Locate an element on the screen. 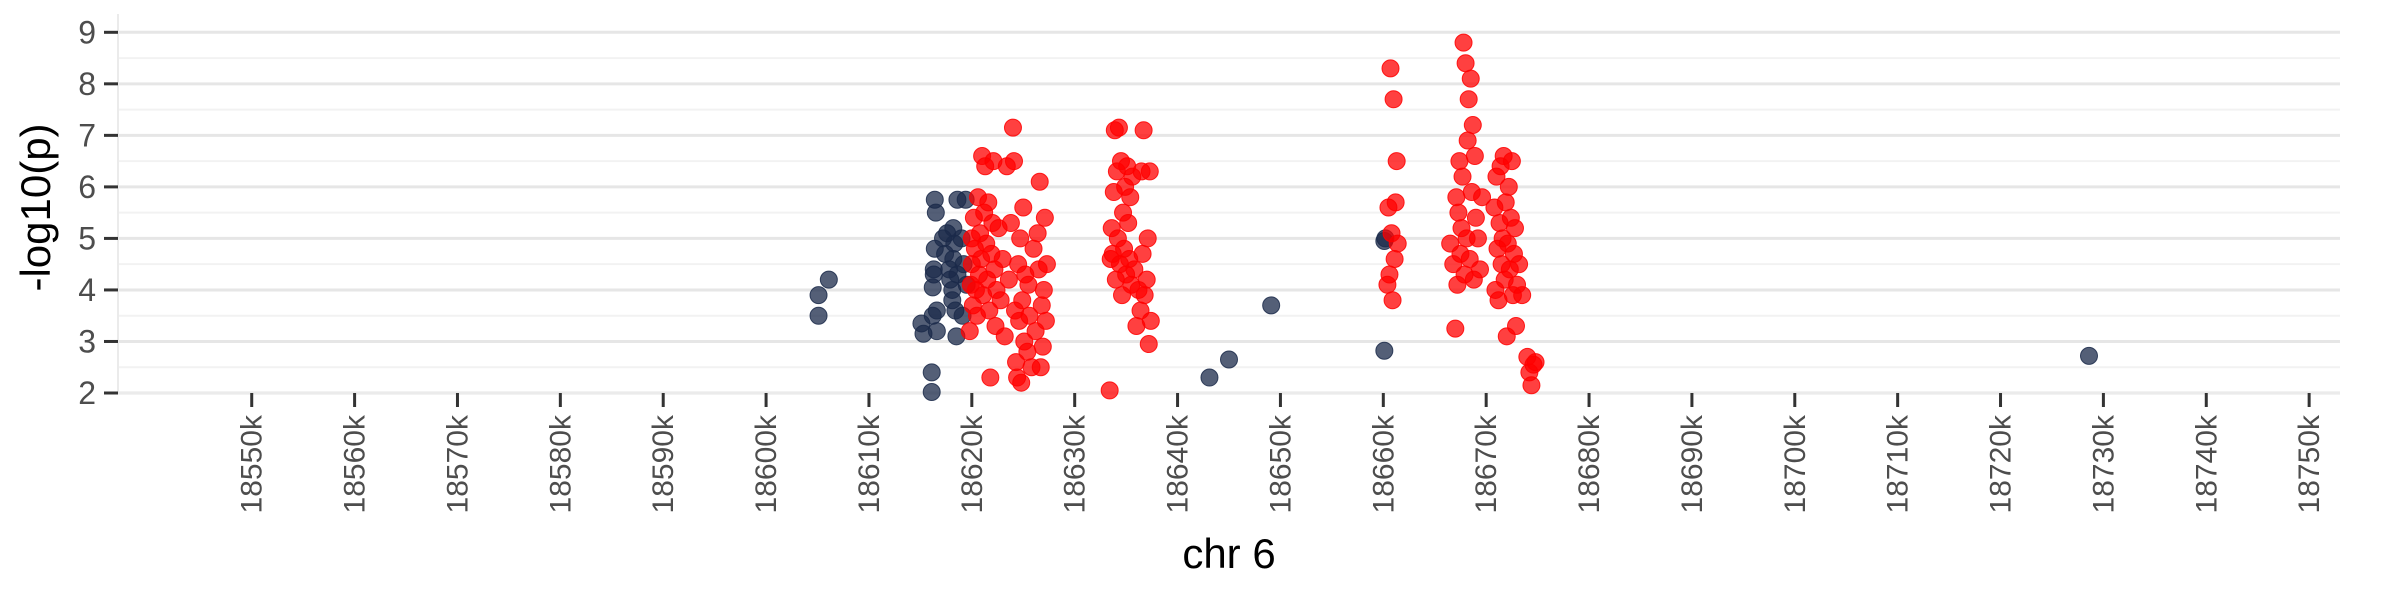 The width and height of the screenshot is (2400, 600). x-tick-label: 18630k is located at coordinates (1075, 463).